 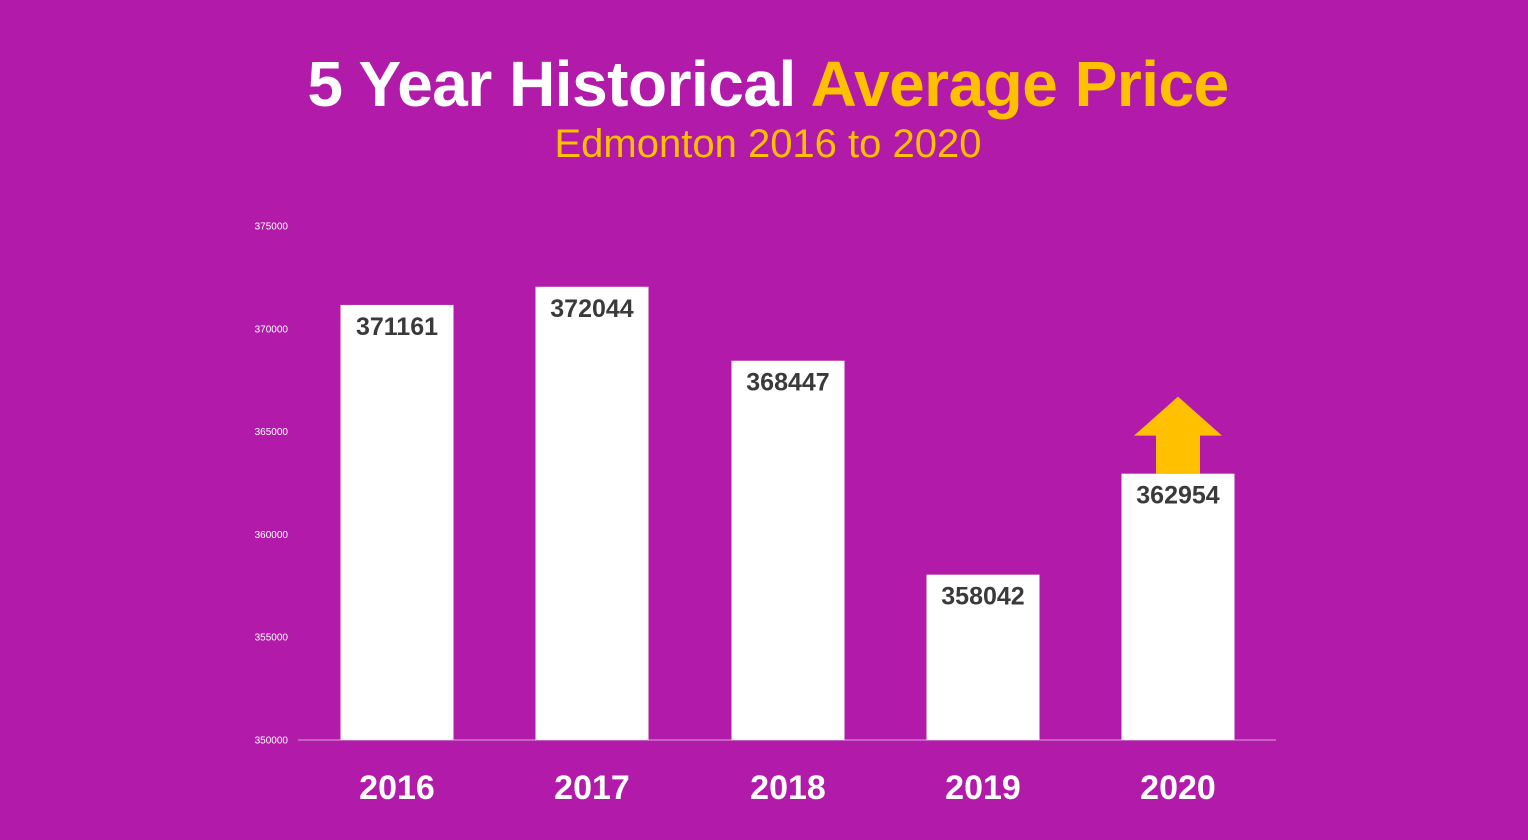 What do you see at coordinates (768, 144) in the screenshot?
I see `chart-subtitle: Edmonton 2016 to 2020` at bounding box center [768, 144].